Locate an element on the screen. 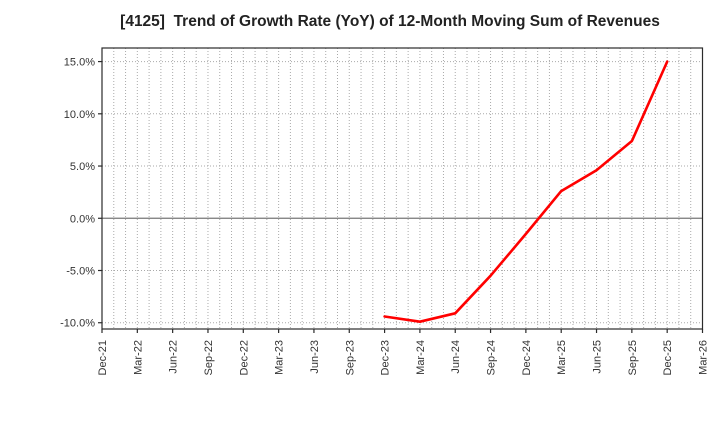  x-tick-label: Jun-25 is located at coordinates (598, 357).